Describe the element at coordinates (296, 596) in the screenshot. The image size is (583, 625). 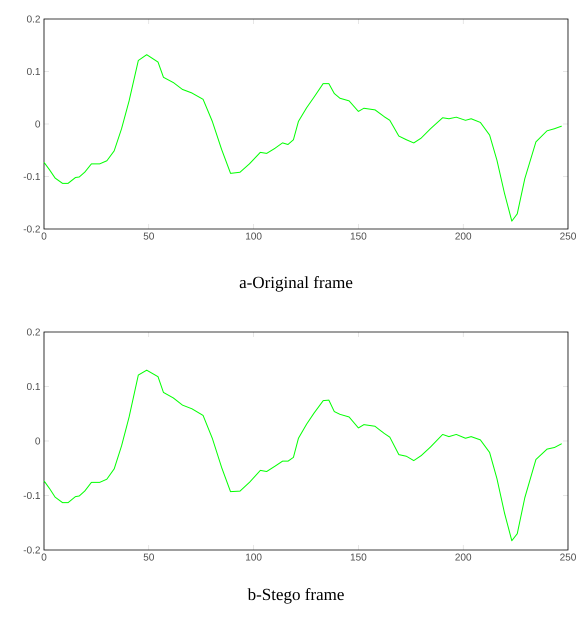
I see `x-axis-title: b-Stego frame` at that location.